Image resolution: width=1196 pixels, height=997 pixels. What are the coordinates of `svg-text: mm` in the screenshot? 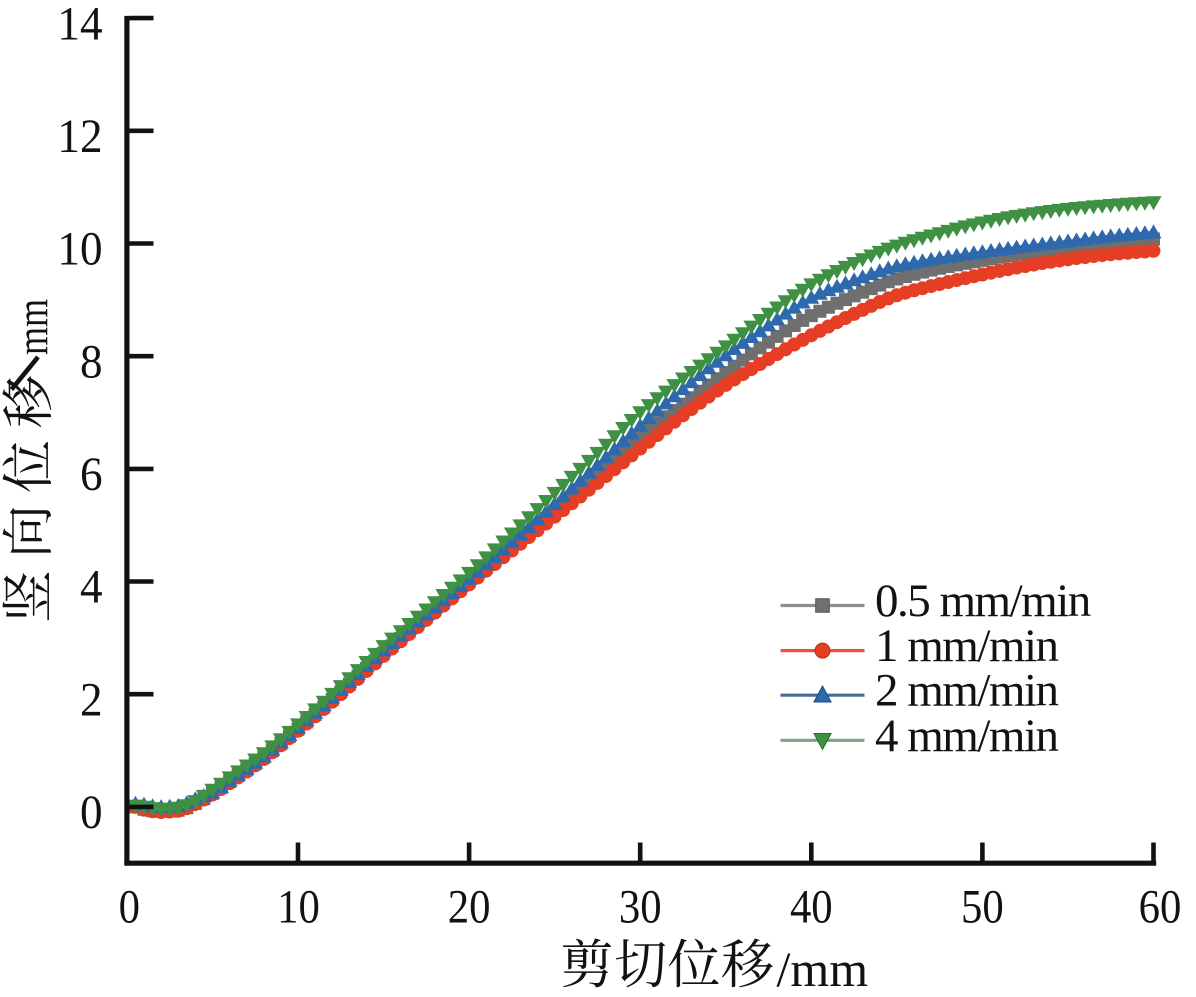 It's located at (32, 327).